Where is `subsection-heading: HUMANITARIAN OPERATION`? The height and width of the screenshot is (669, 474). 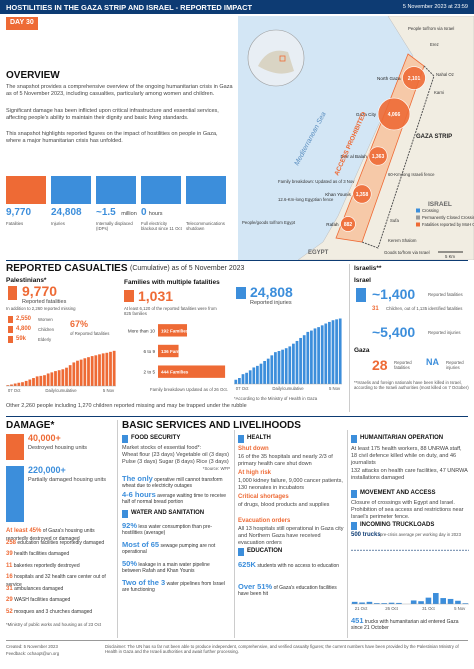
subsection-heading: HUMANITARIAN OPERATION is located at coordinates (412, 439).